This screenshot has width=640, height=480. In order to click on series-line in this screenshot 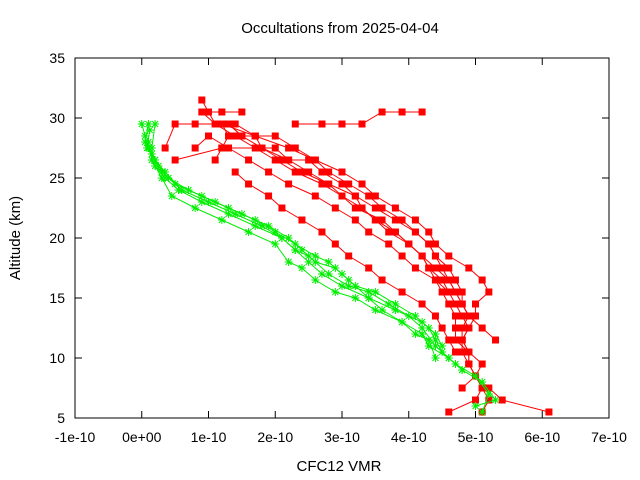, I will do `click(345, 262)`.